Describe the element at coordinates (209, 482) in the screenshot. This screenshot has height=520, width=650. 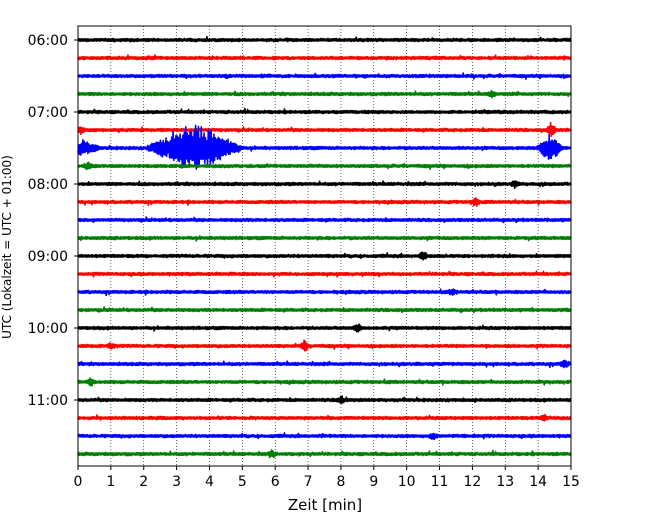
I see `x-tick-label: 4` at that location.